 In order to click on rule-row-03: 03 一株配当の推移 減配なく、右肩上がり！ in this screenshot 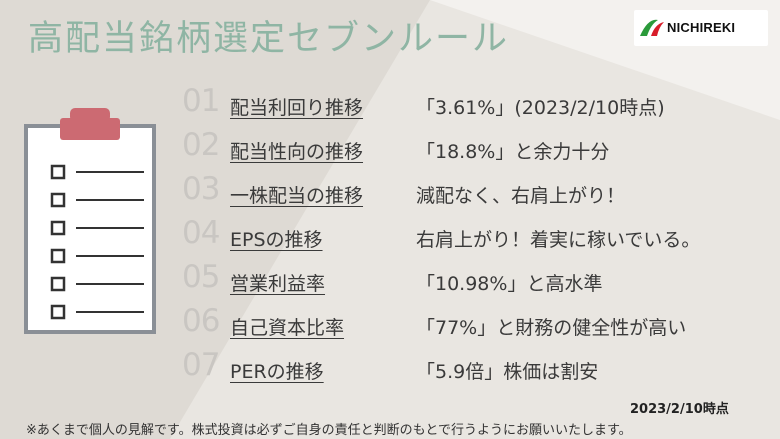, I will do `click(477, 192)`.